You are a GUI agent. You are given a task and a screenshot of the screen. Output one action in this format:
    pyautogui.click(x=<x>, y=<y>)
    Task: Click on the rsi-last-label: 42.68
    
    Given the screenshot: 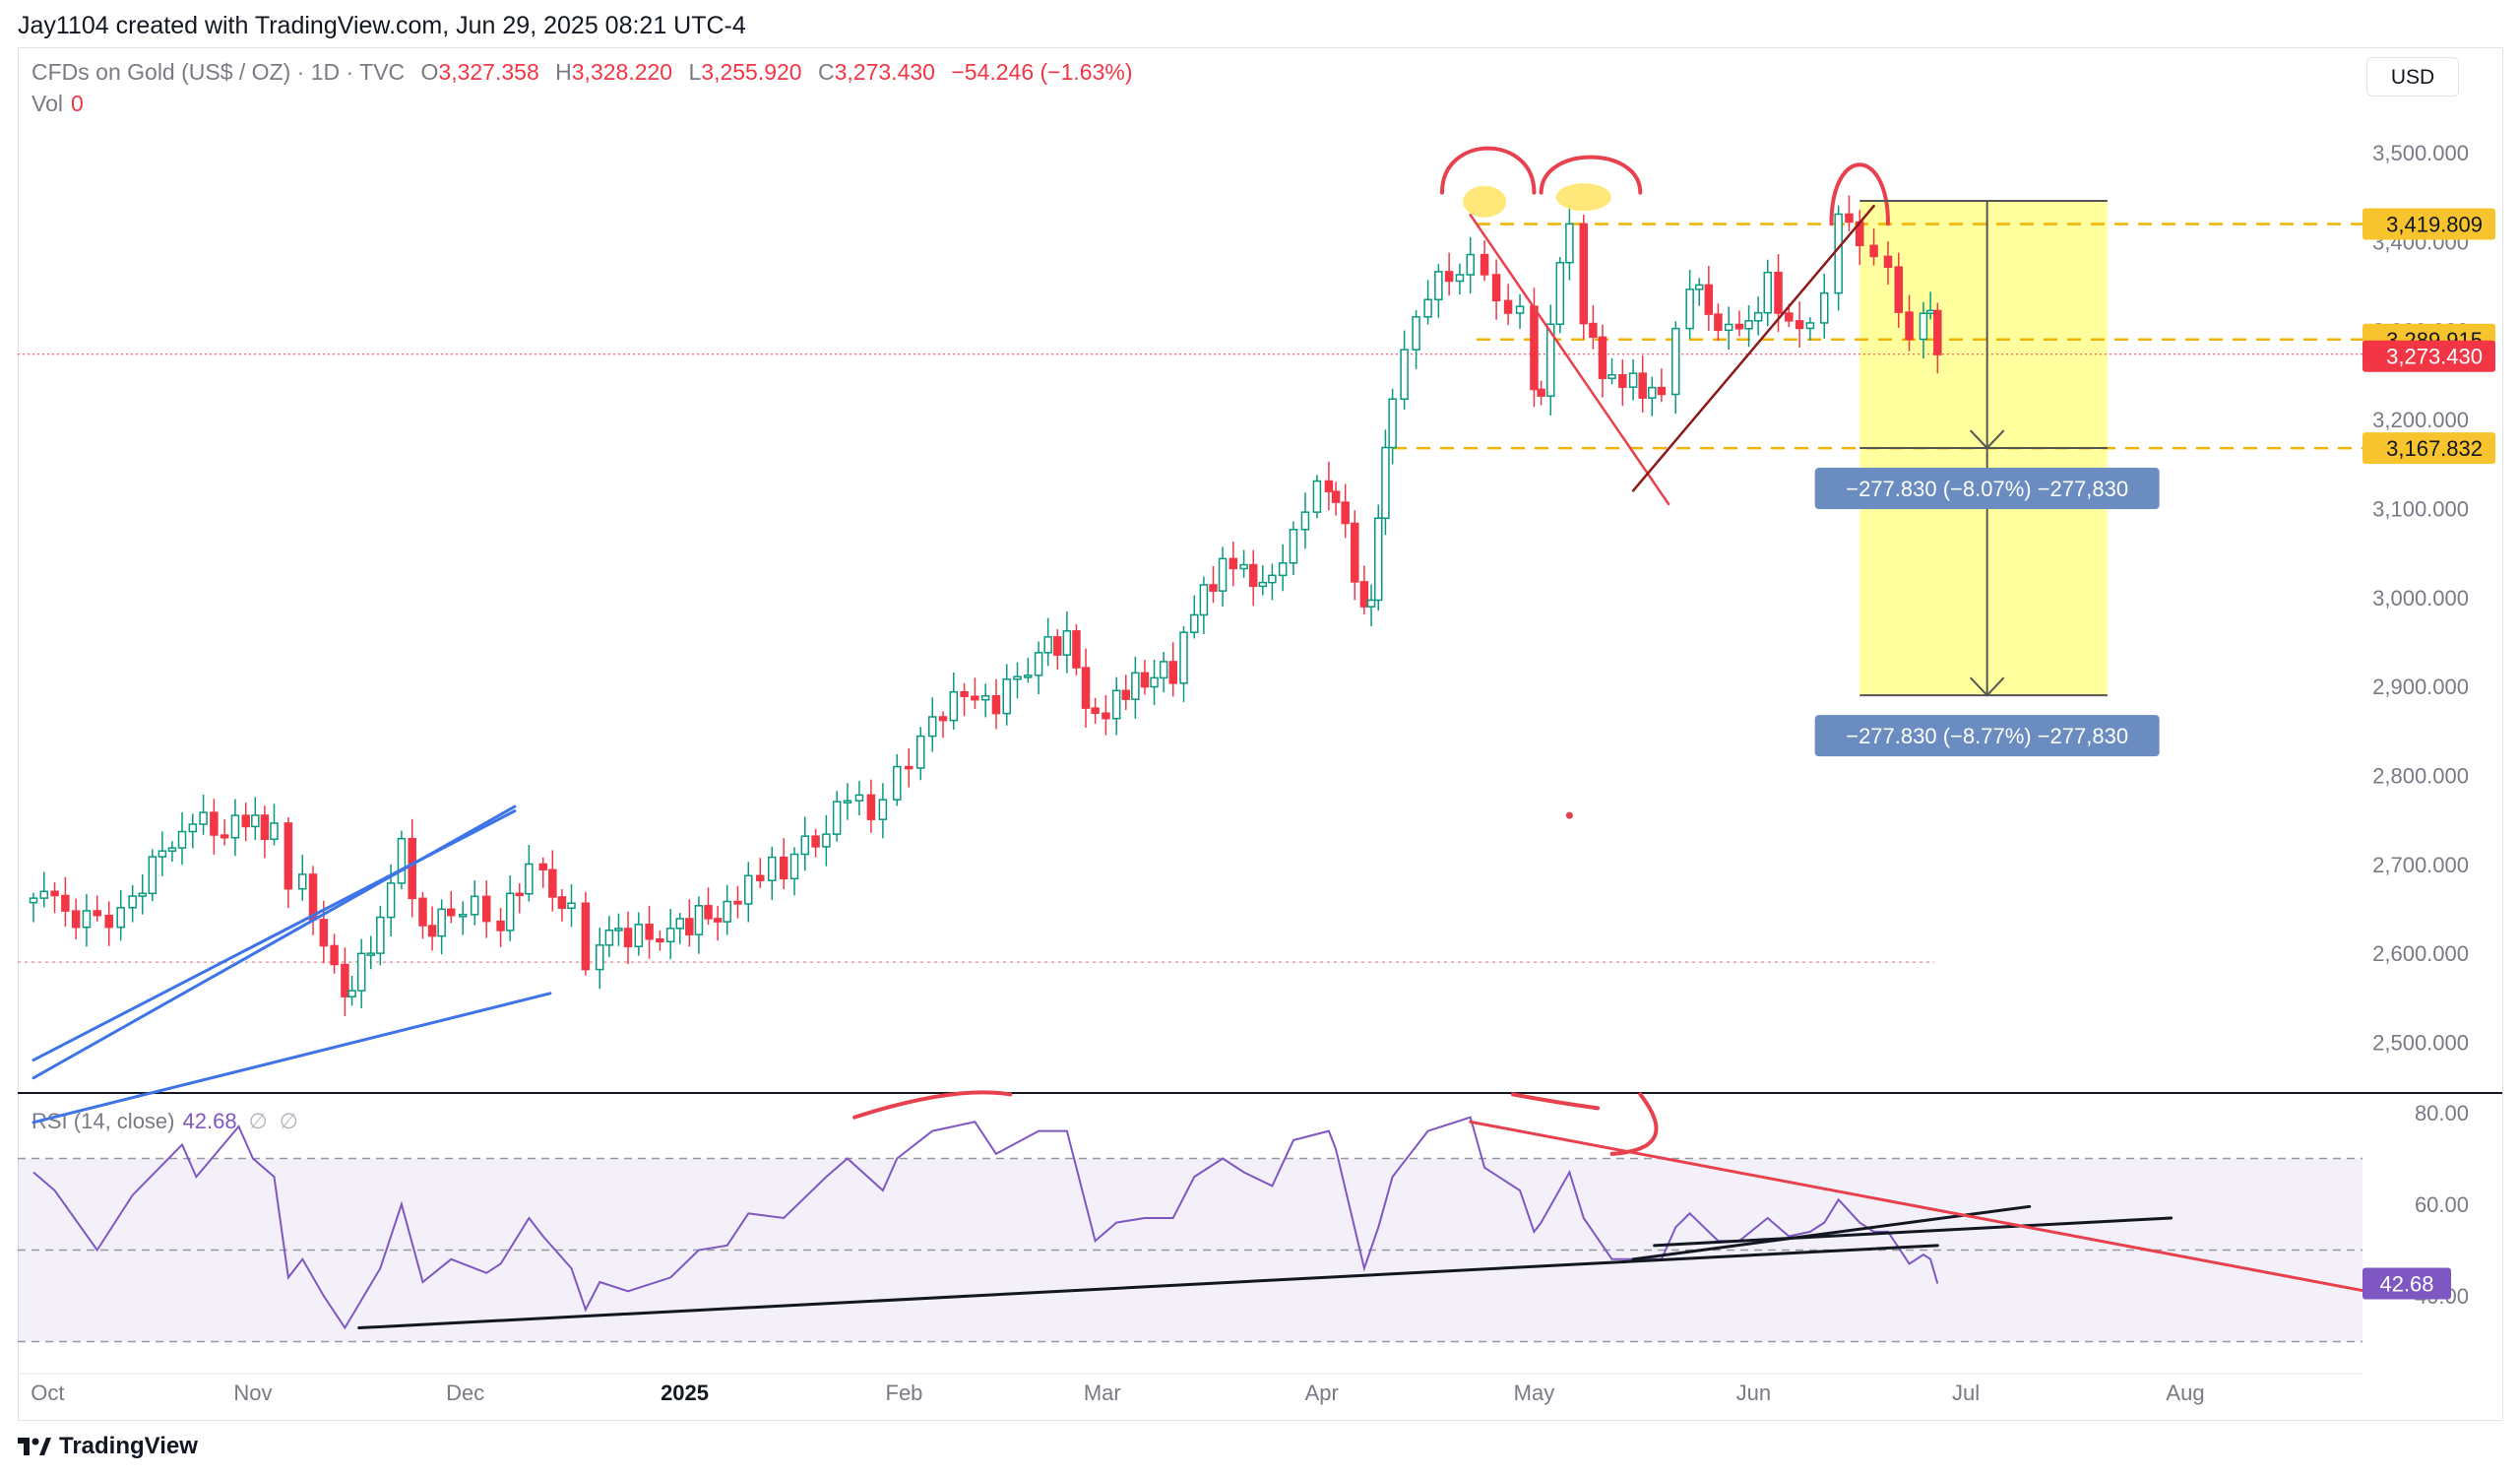 What is the action you would take?
    pyautogui.click(x=2406, y=1284)
    